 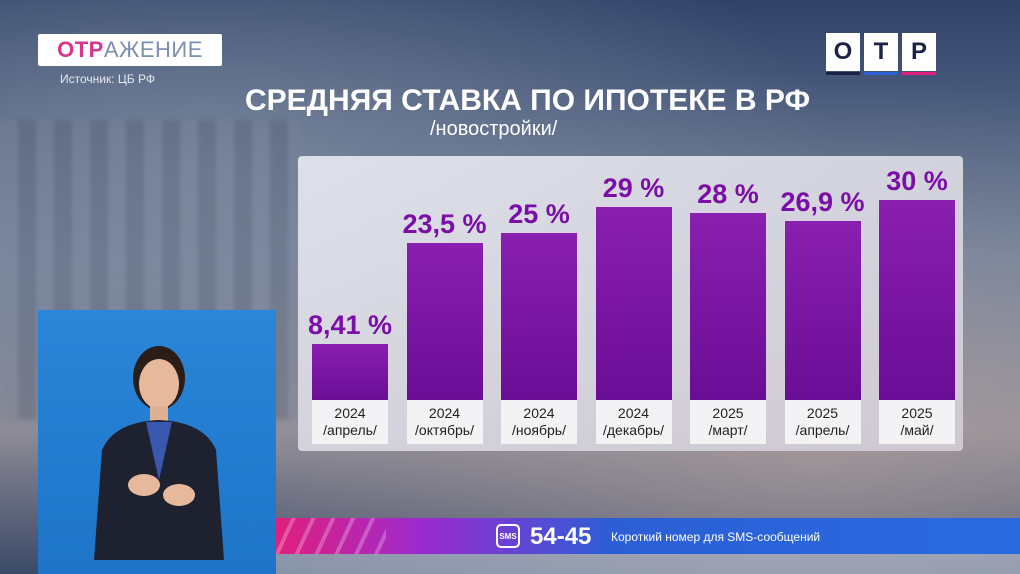 What do you see at coordinates (528, 100) in the screenshot?
I see `chart-title: СРЕДНЯЯ СТАВКА ПО ИПОТЕКЕ В РФ` at bounding box center [528, 100].